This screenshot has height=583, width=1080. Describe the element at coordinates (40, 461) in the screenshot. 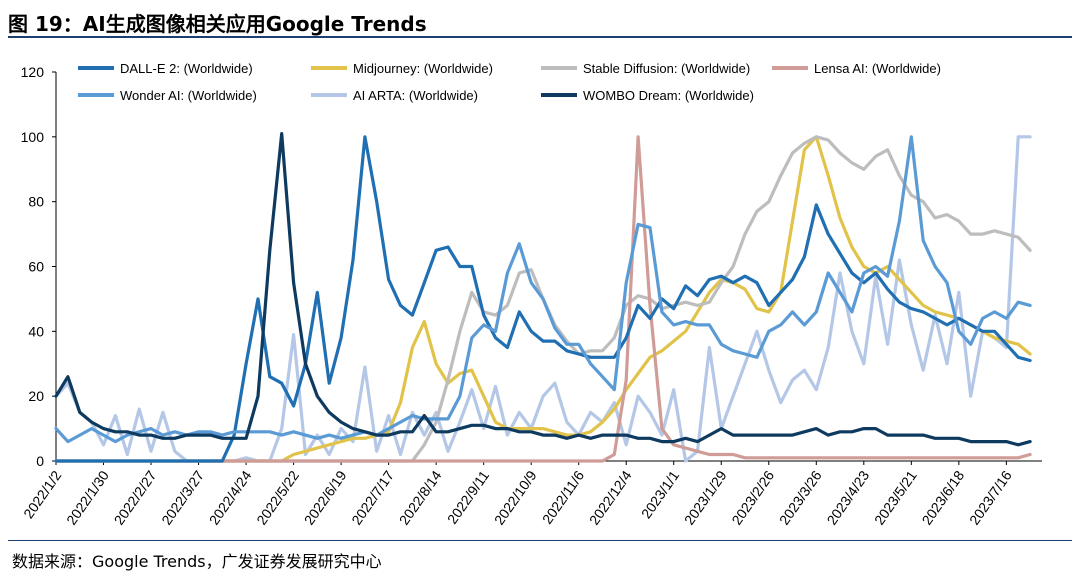

I see `y-tick-label: 0` at that location.